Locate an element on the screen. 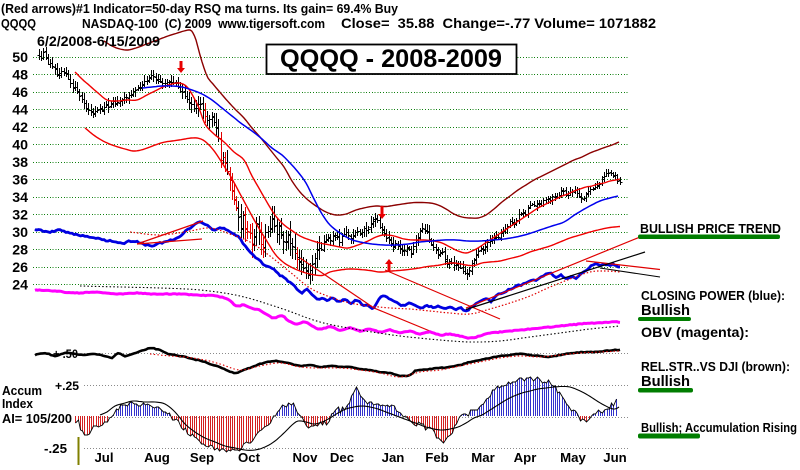 This screenshot has height=470, width=800. svg-text: 24 is located at coordinates (20, 286).